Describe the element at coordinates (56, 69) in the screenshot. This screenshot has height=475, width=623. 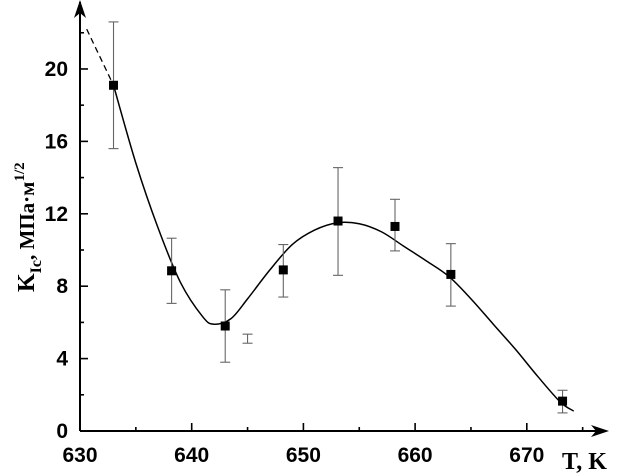
I see `y-tick-label: 20` at that location.